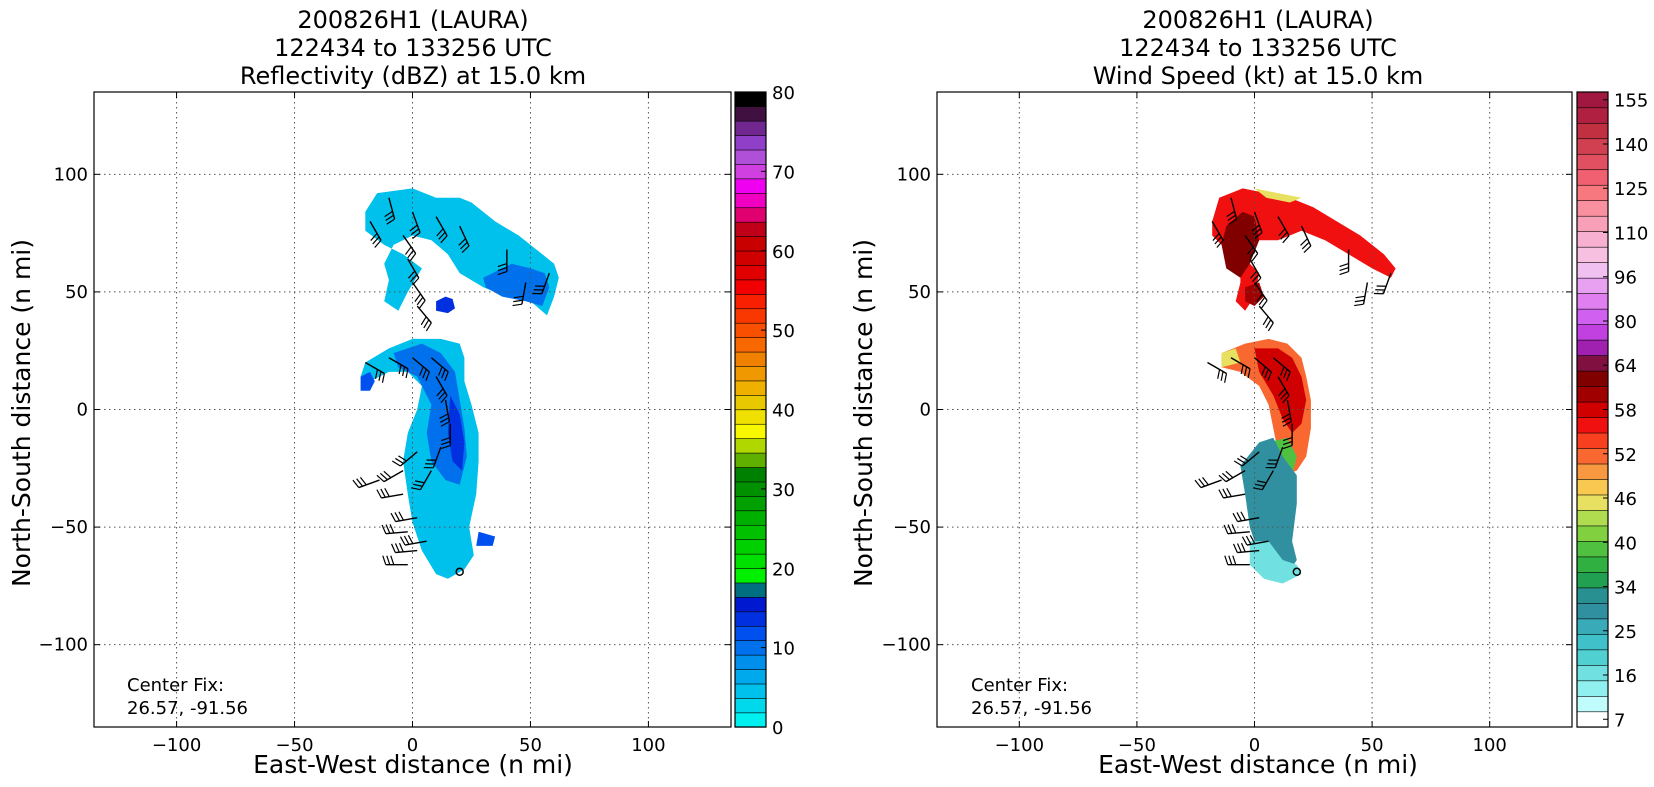  What do you see at coordinates (21, 413) in the screenshot?
I see `y-axis-label: North-South distance (n mi)` at bounding box center [21, 413].